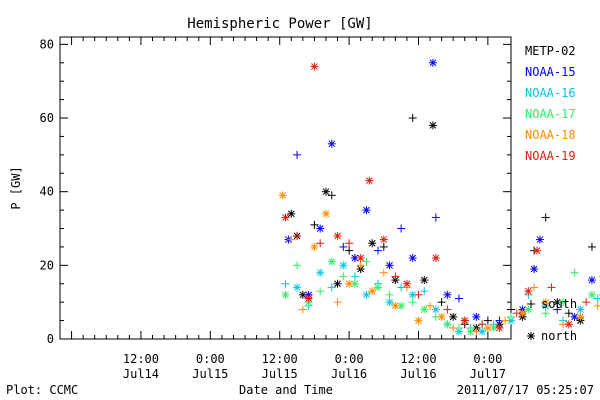 The width and height of the screenshot is (600, 400). What do you see at coordinates (141, 374) in the screenshot?
I see `x-tick-date: Jul14` at bounding box center [141, 374].